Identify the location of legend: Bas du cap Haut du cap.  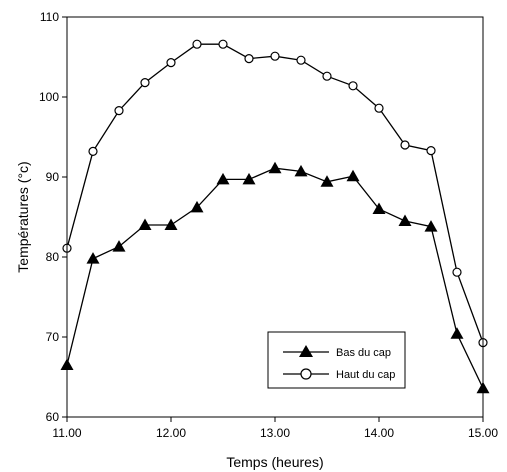
(336, 360).